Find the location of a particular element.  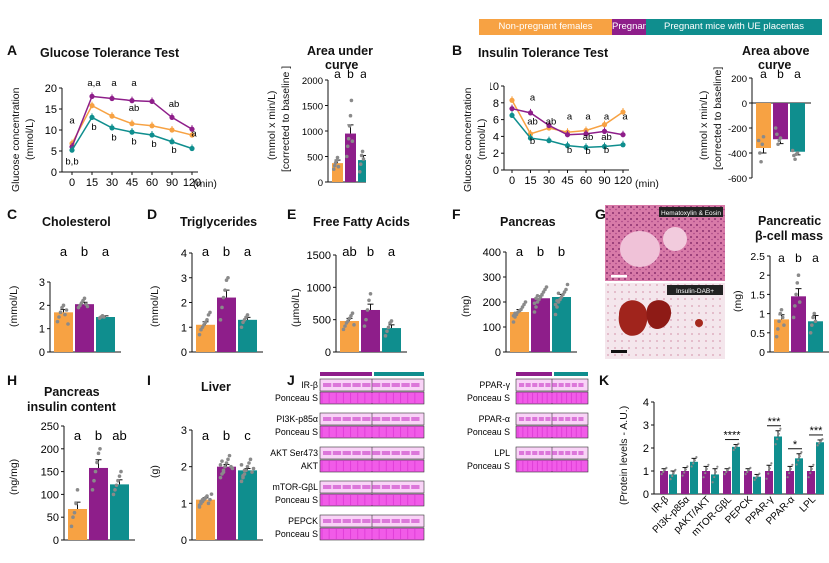

group-bar-ue is located at coordinates (399, 374).